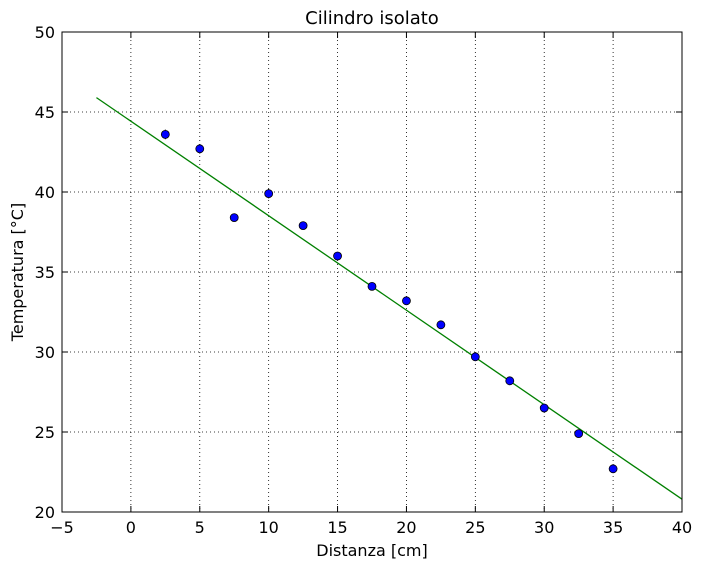 This screenshot has width=702, height=574. Describe the element at coordinates (45, 112) in the screenshot. I see `y-tick-label: 45` at that location.